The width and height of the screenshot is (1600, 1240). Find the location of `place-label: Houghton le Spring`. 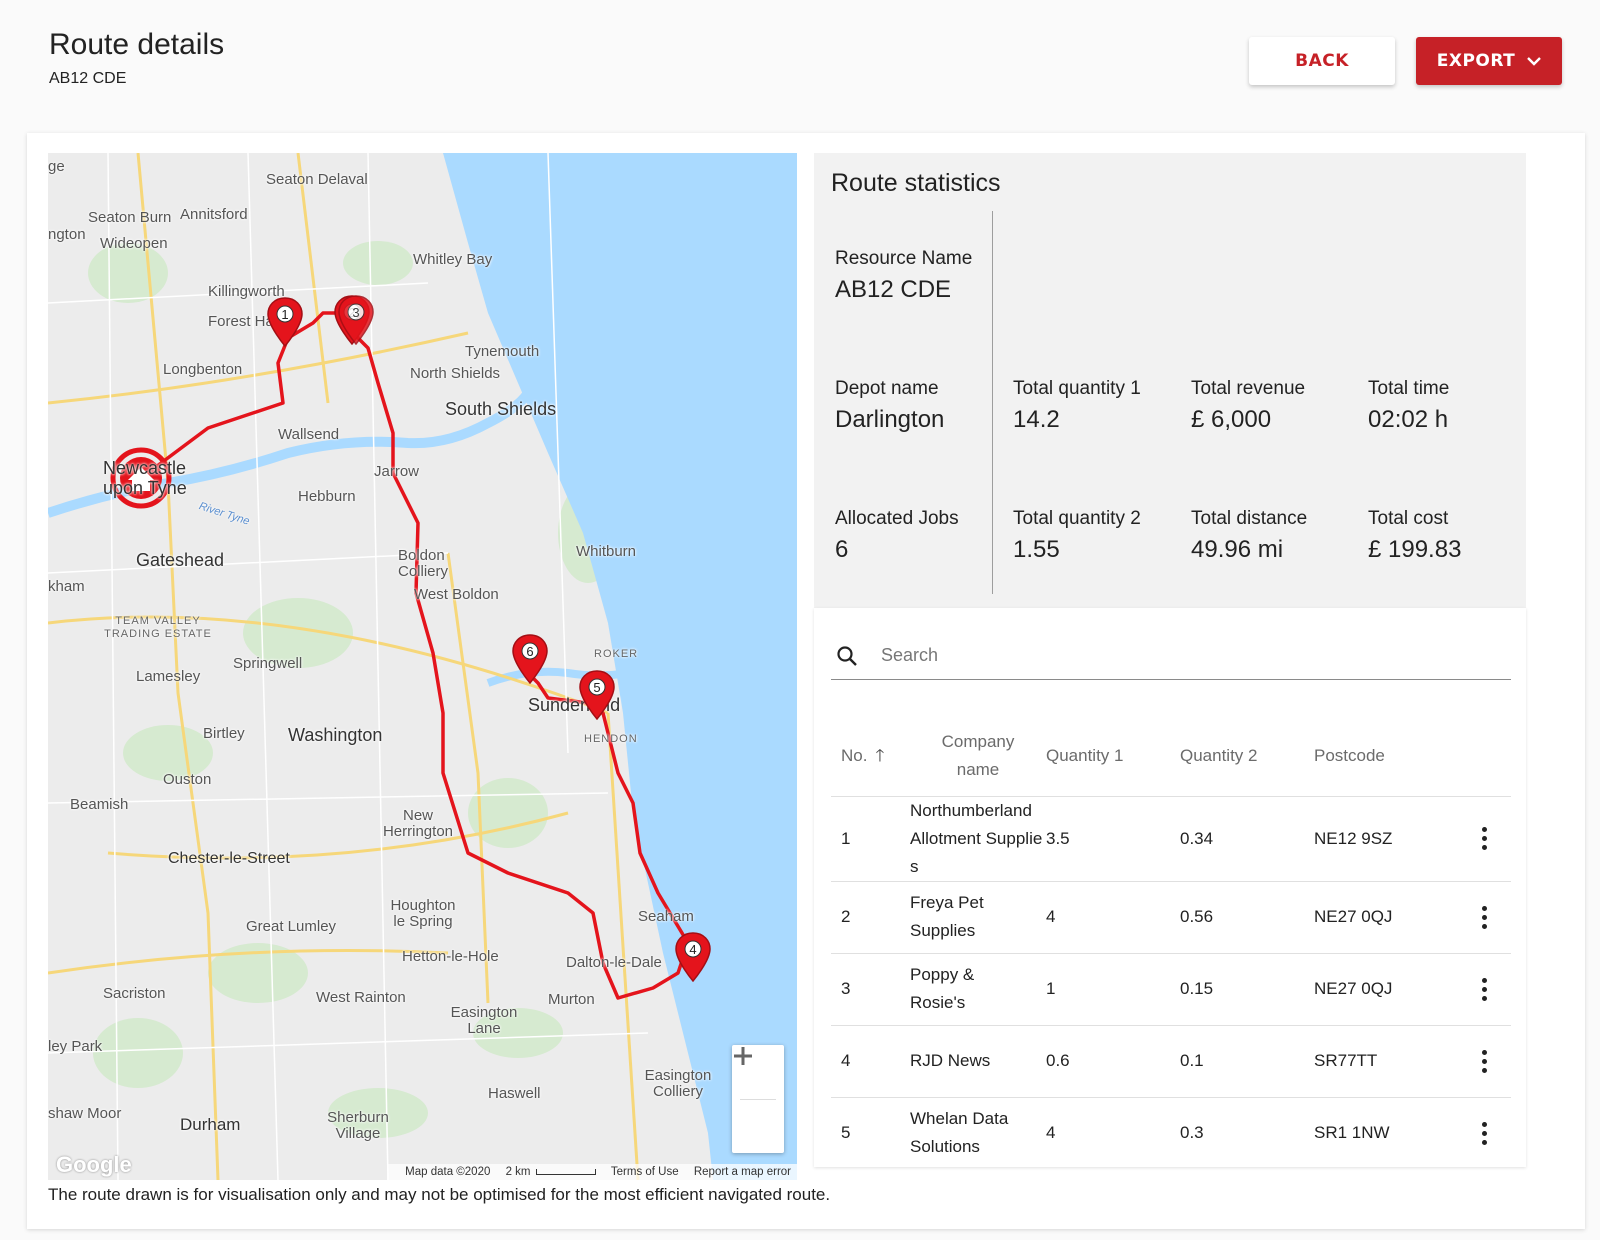

place-label: Houghton le Spring is located at coordinates (423, 913).